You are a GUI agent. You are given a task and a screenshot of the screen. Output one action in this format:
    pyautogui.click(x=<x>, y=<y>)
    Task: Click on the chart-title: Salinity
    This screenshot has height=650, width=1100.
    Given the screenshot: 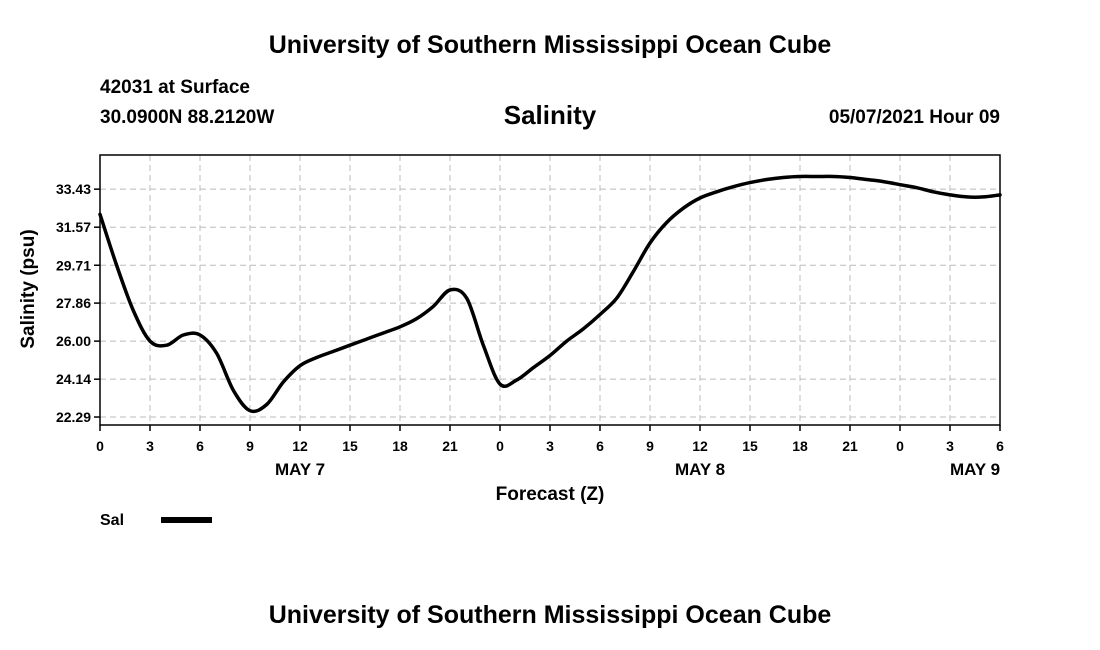 What is the action you would take?
    pyautogui.click(x=550, y=115)
    